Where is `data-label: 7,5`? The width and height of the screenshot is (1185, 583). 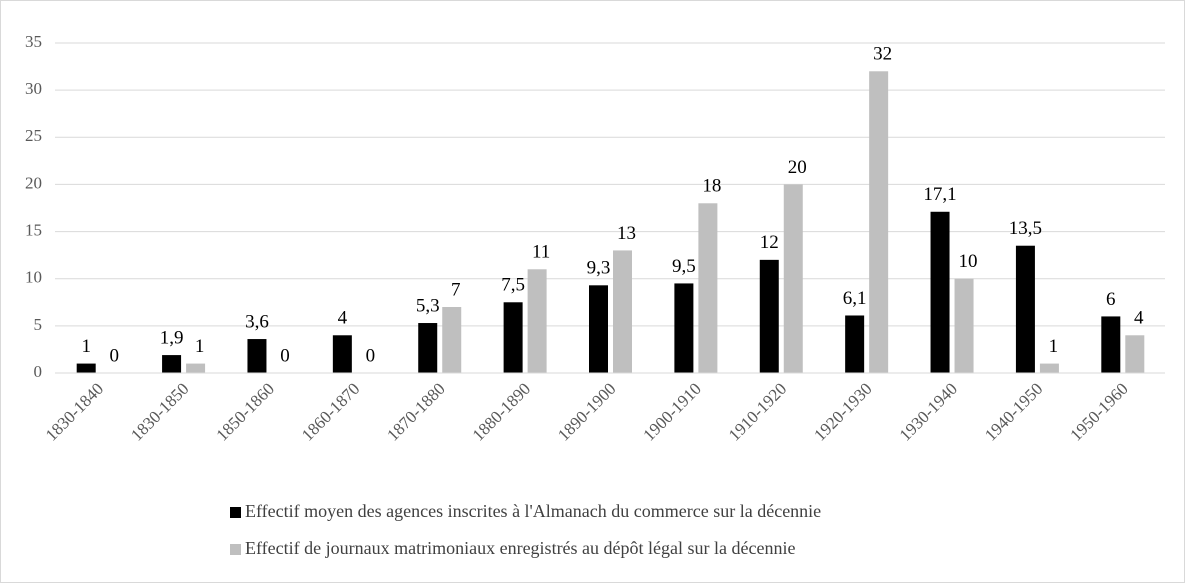 data-label: 7,5 is located at coordinates (513, 285).